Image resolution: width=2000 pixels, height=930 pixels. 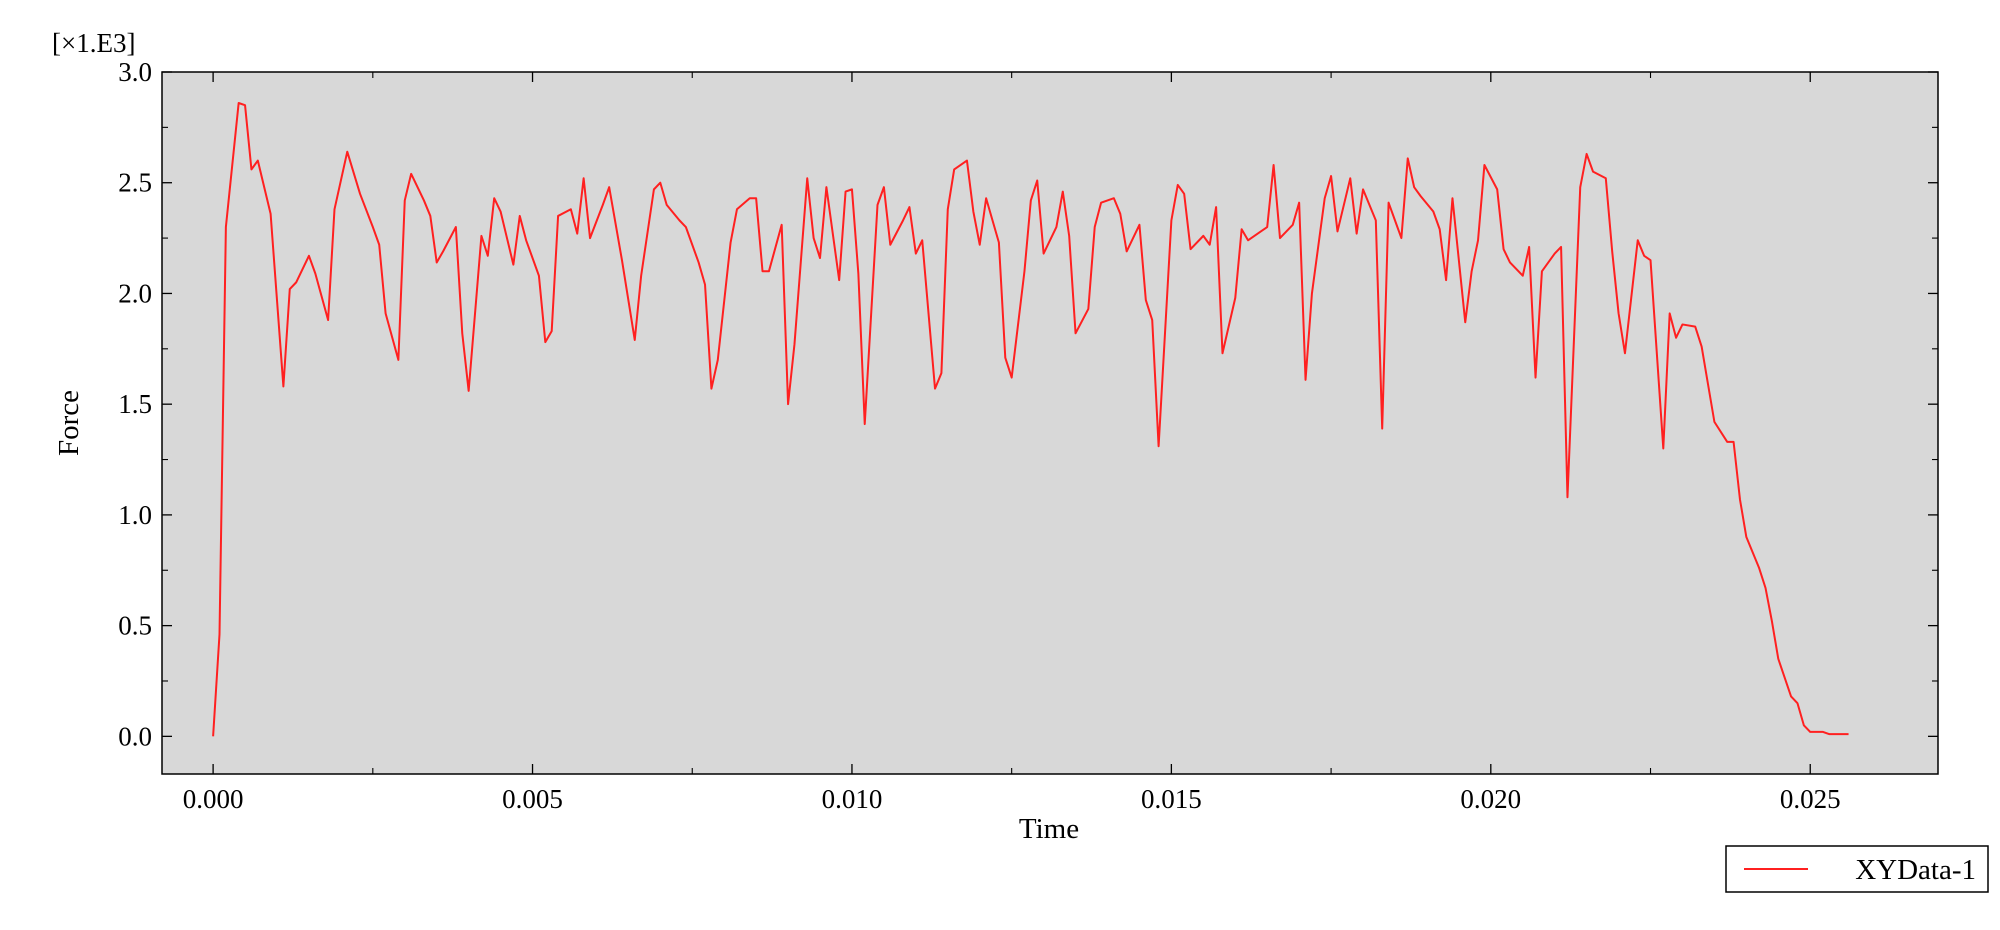 What do you see at coordinates (135, 626) in the screenshot?
I see `y-tick-label: 0.5` at bounding box center [135, 626].